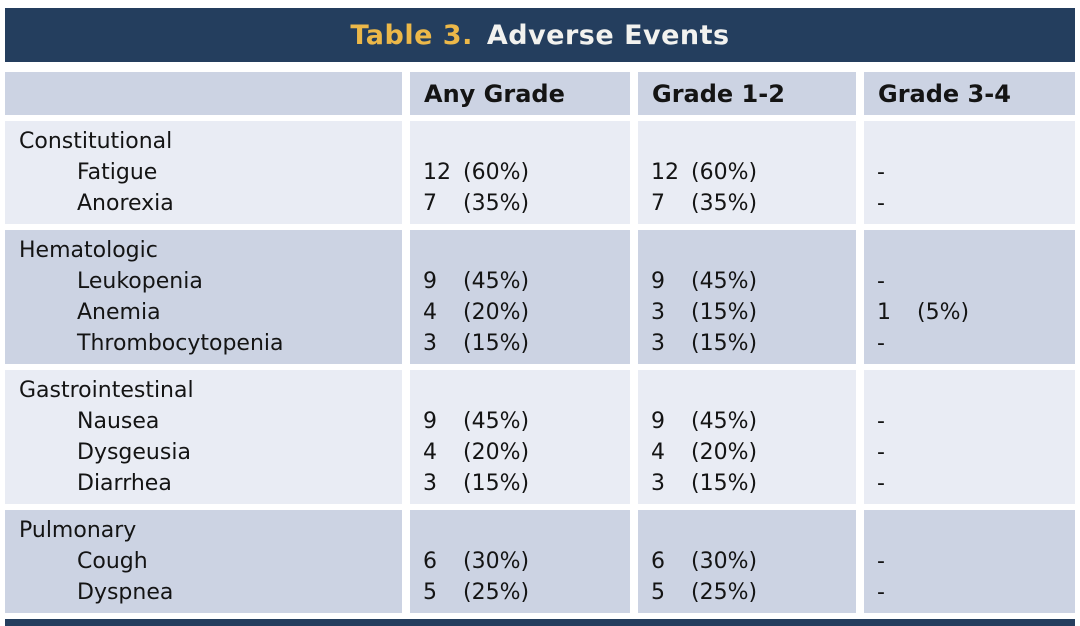 This screenshot has height=626, width=1080. I want to click on percent: (5%), so click(943, 312).